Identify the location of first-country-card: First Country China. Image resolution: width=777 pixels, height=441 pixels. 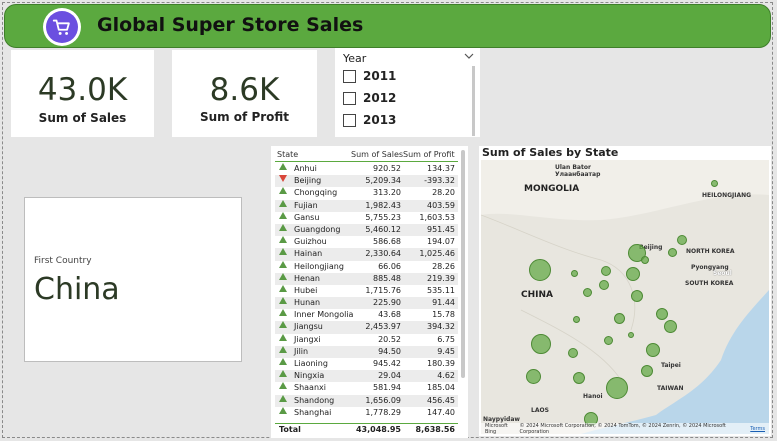
(133, 279).